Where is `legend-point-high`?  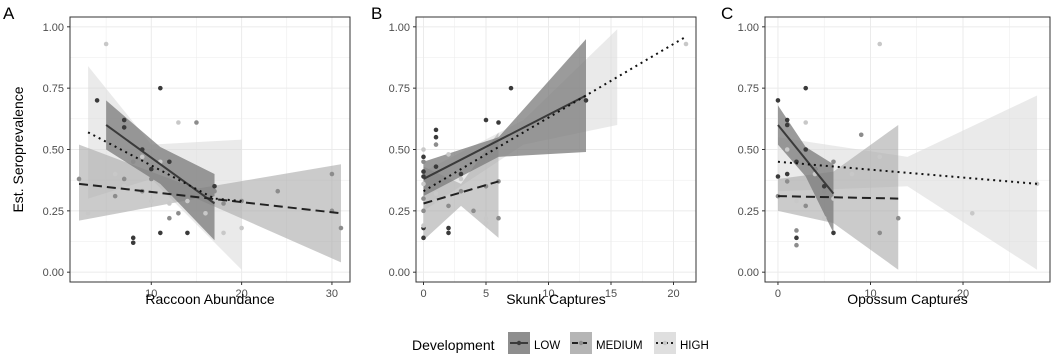 legend-point-high is located at coordinates (665, 343).